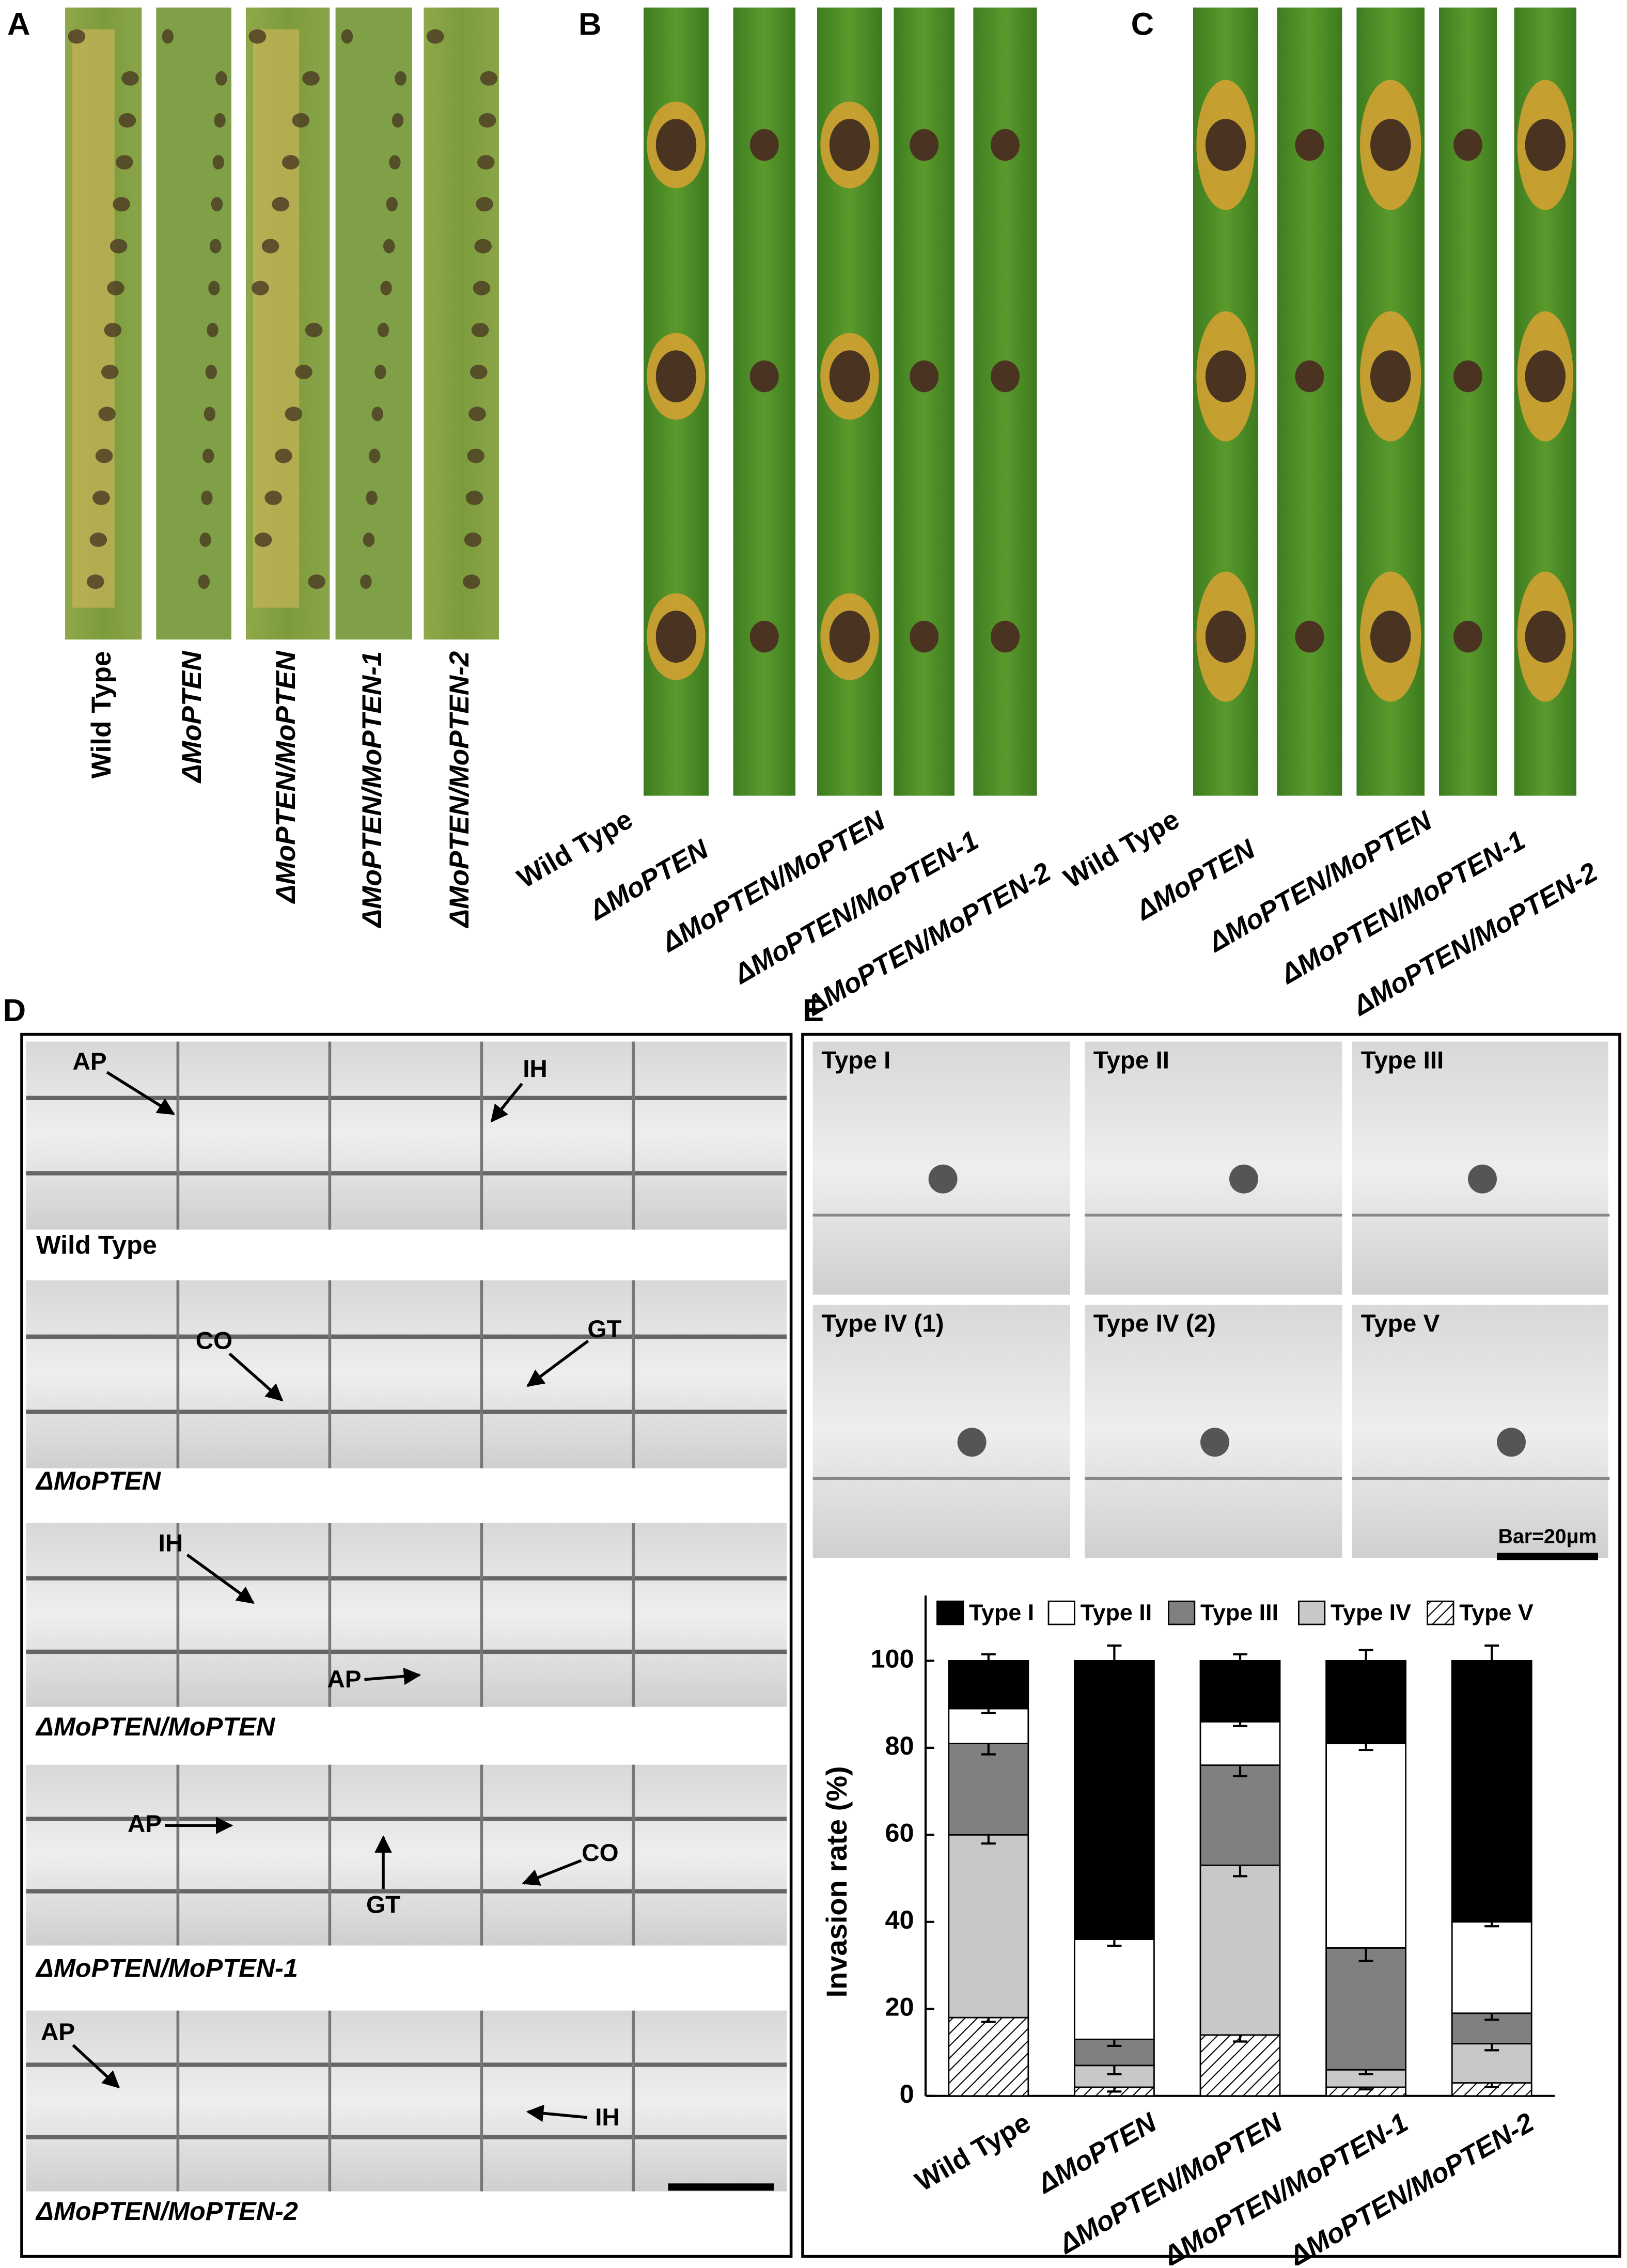  Describe the element at coordinates (899, 1745) in the screenshot. I see `y-tick-label: 80` at that location.